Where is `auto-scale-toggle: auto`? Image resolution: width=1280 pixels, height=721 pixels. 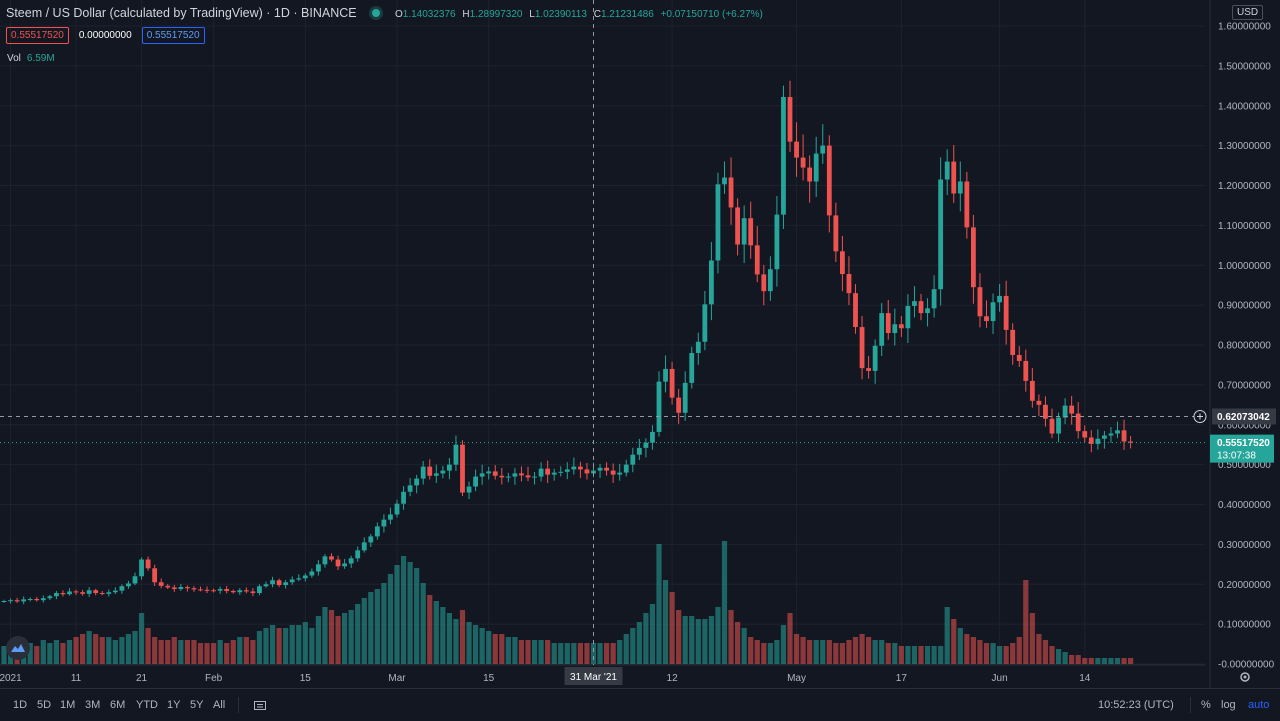 auto-scale-toggle: auto is located at coordinates (1259, 705).